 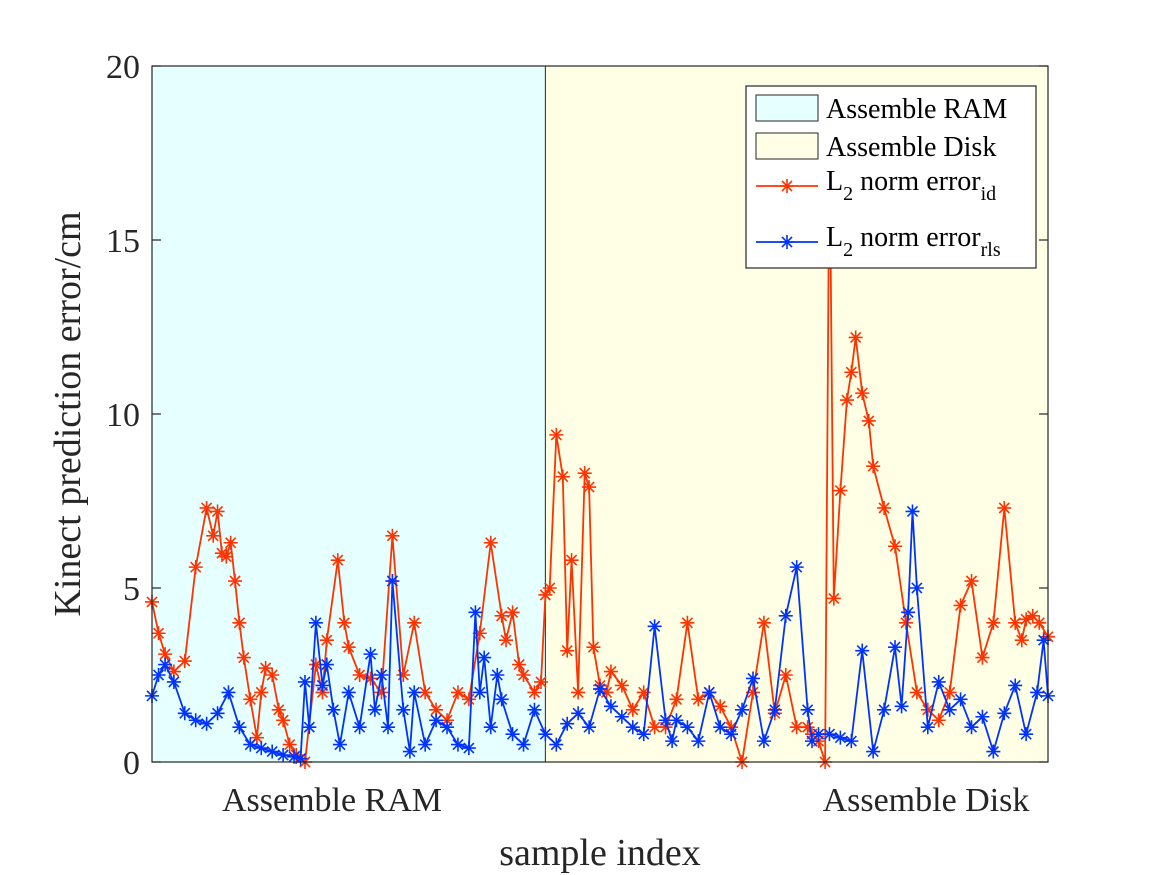 What do you see at coordinates (332, 800) in the screenshot?
I see `x-category-label: Assemble RAM` at bounding box center [332, 800].